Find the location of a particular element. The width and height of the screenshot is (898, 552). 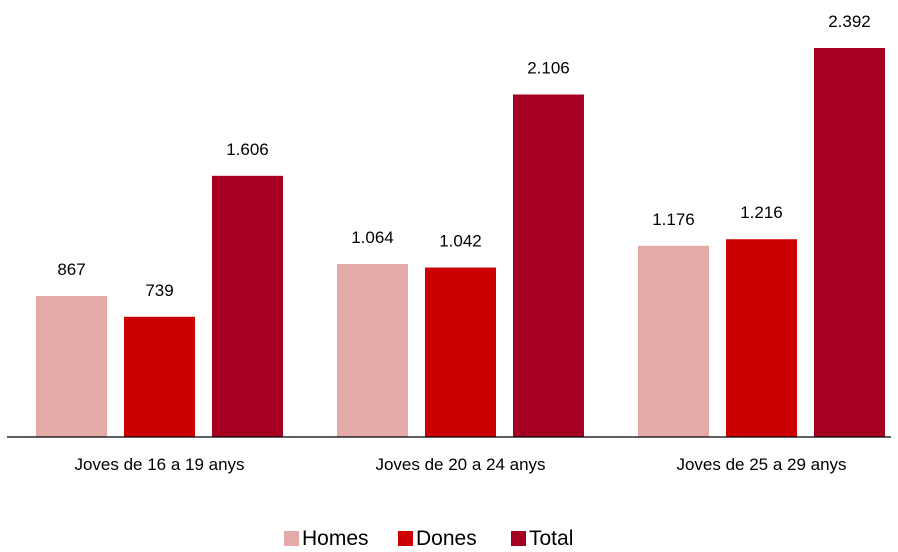

data-label-total-3: 2.392 is located at coordinates (849, 21).